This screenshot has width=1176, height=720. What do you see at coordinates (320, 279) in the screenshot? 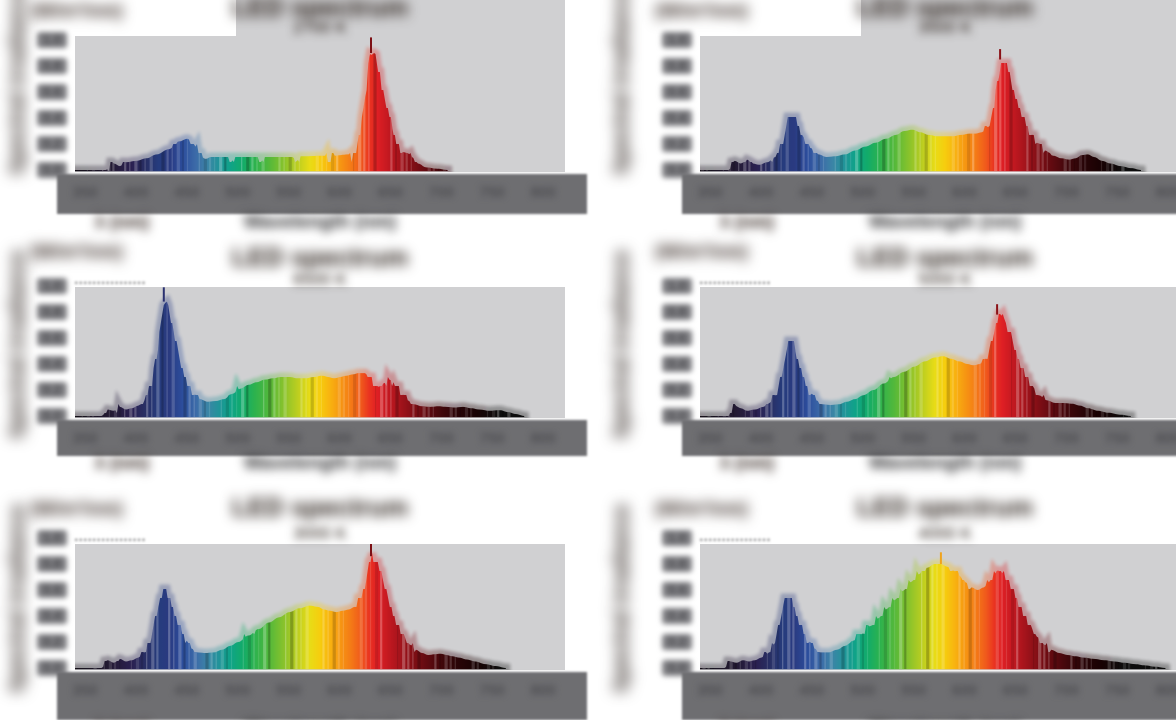
I see `chart-subtitle: 6500 K` at bounding box center [320, 279].